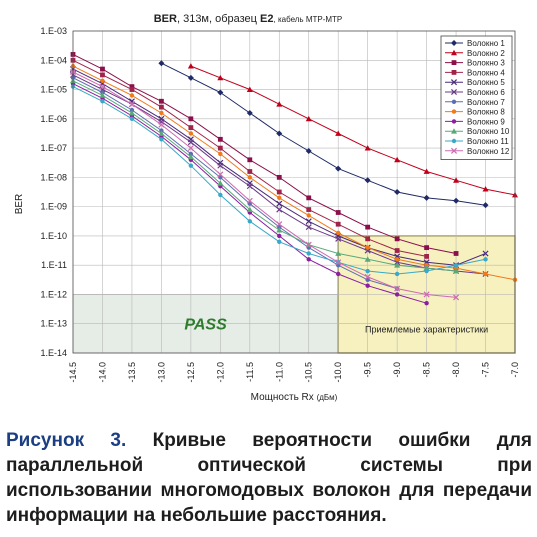  I want to click on x-tick-label: -8.0, so click(456, 370).